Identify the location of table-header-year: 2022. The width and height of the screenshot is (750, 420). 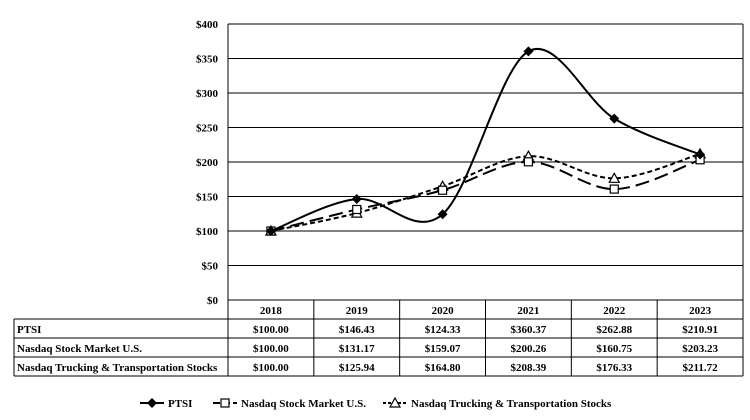
(614, 311).